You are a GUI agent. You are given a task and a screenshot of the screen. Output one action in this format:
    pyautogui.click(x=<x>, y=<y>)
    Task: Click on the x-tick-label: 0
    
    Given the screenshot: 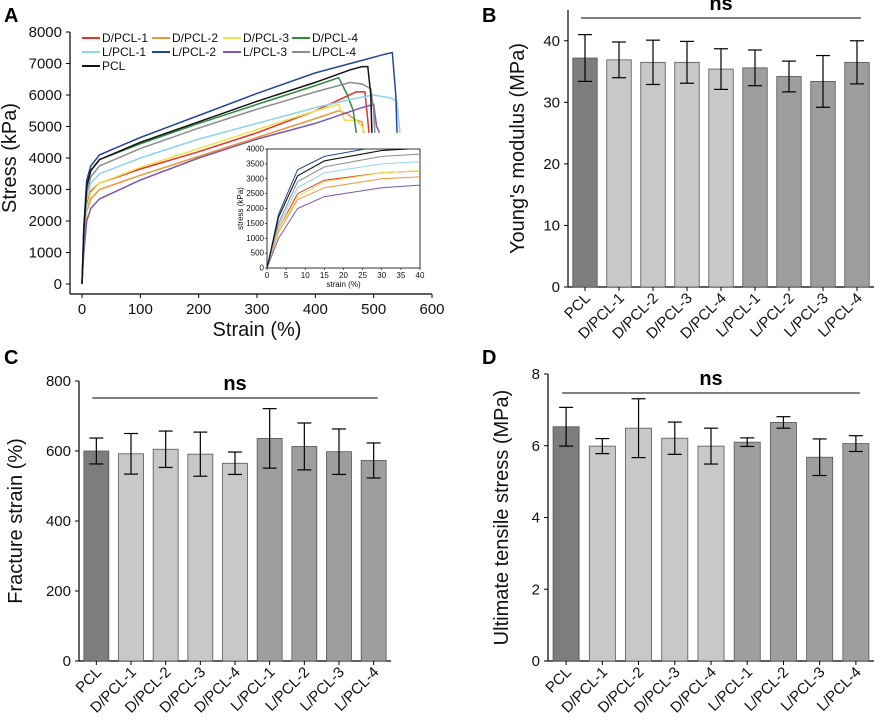 What is the action you would take?
    pyautogui.click(x=82, y=309)
    